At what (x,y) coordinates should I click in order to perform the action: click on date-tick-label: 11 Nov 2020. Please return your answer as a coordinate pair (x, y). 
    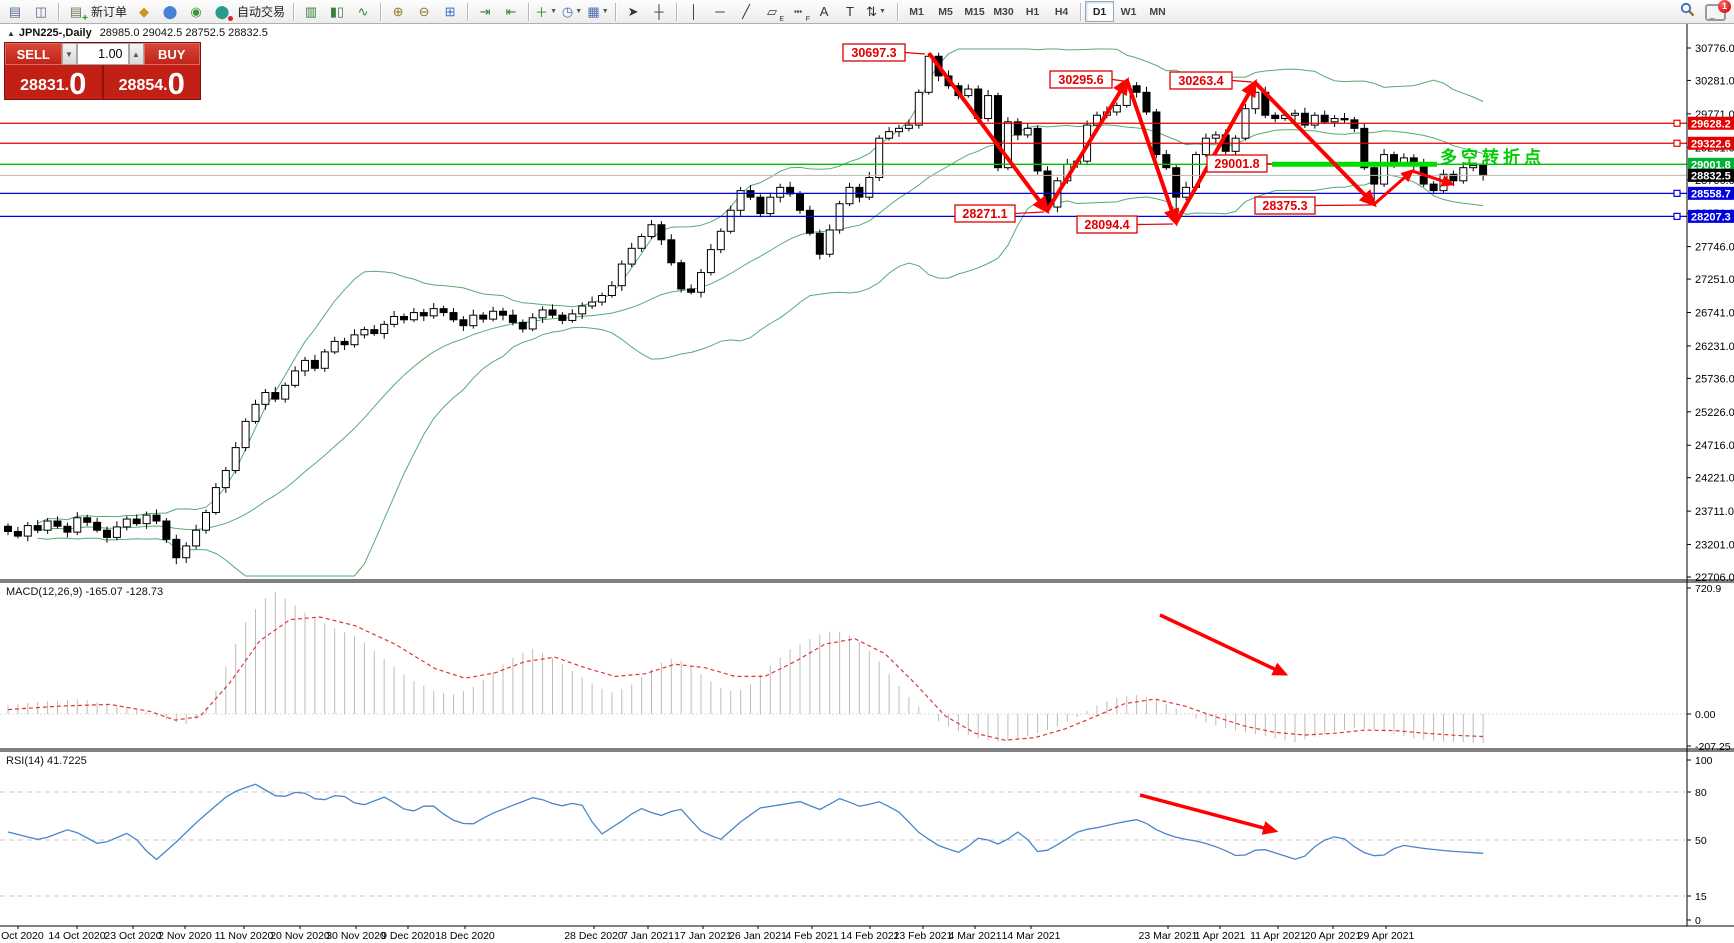
    Looking at the image, I should click on (244, 936).